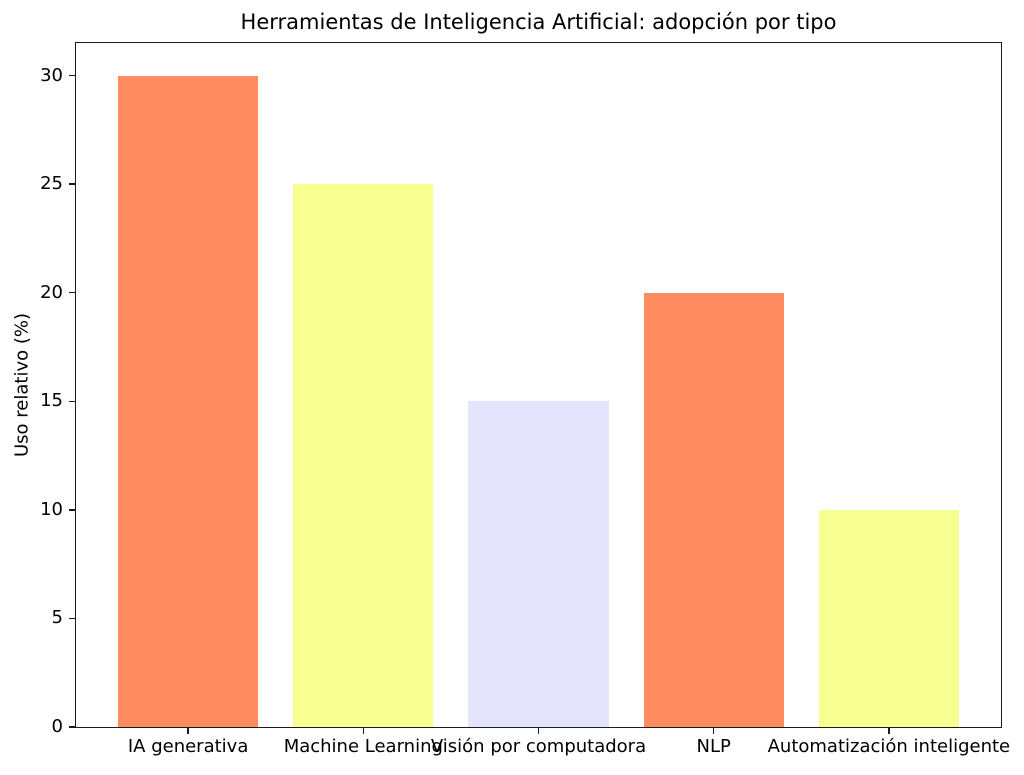 The image size is (1024, 775). I want to click on x-tick-label: NLP, so click(713, 746).